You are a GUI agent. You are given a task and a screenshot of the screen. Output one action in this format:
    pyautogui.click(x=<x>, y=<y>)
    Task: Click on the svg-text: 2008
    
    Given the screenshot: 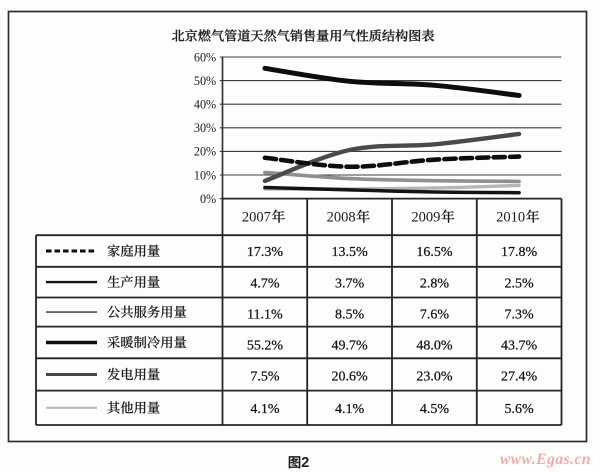 What is the action you would take?
    pyautogui.click(x=341, y=218)
    